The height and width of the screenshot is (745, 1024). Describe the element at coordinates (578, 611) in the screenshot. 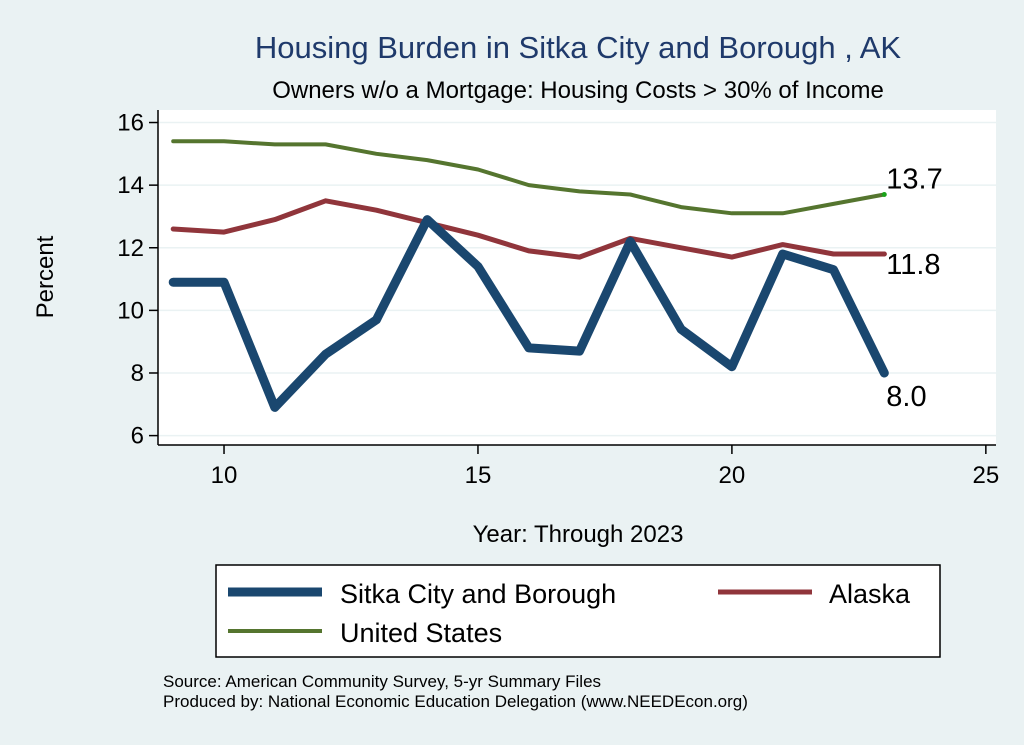

I see `legend-box` at that location.